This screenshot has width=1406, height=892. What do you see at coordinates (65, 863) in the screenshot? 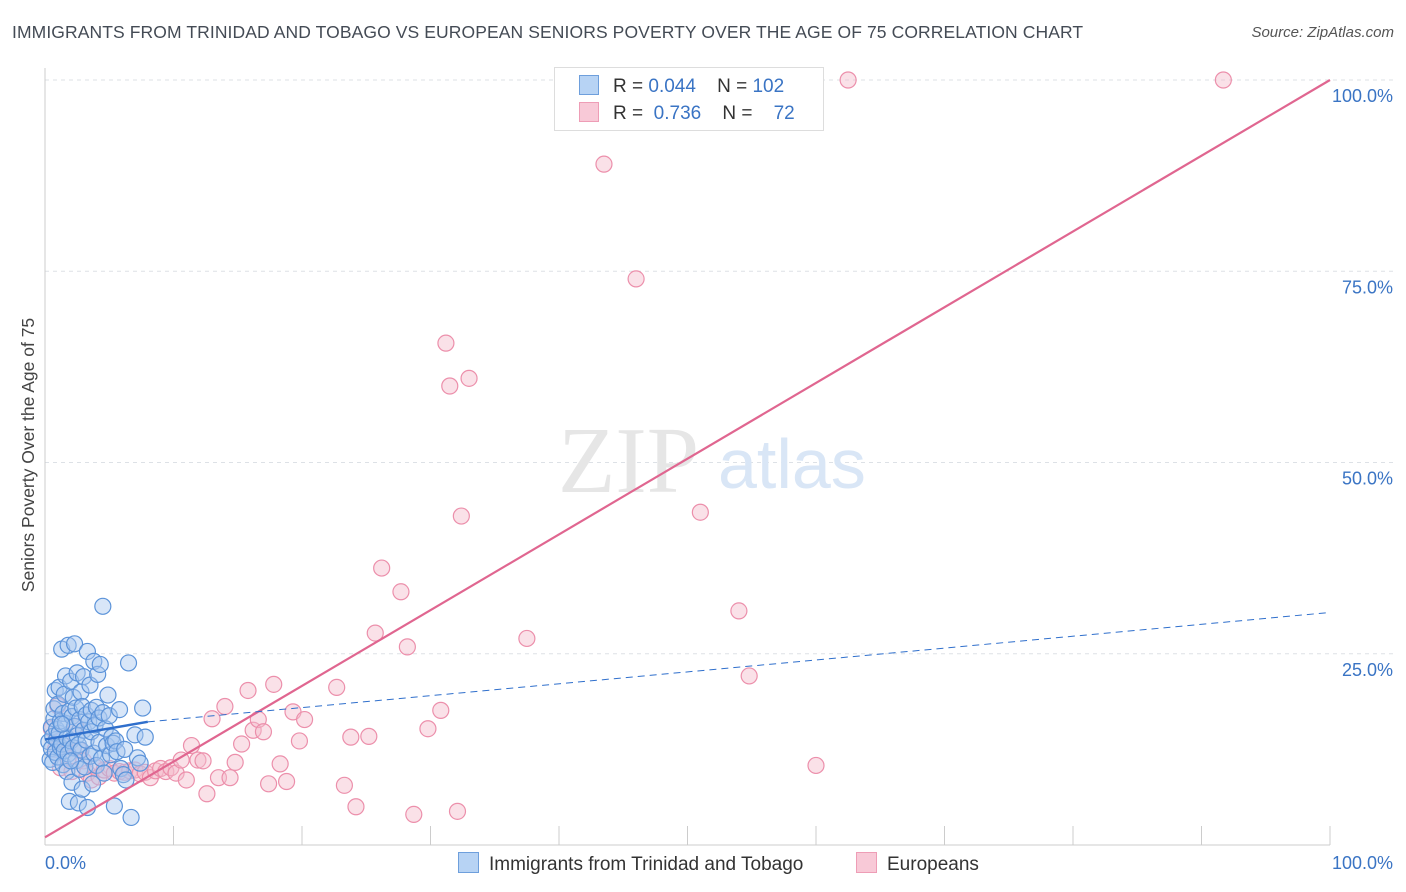
I see `x-tick-label: 0.0%` at bounding box center [65, 863].